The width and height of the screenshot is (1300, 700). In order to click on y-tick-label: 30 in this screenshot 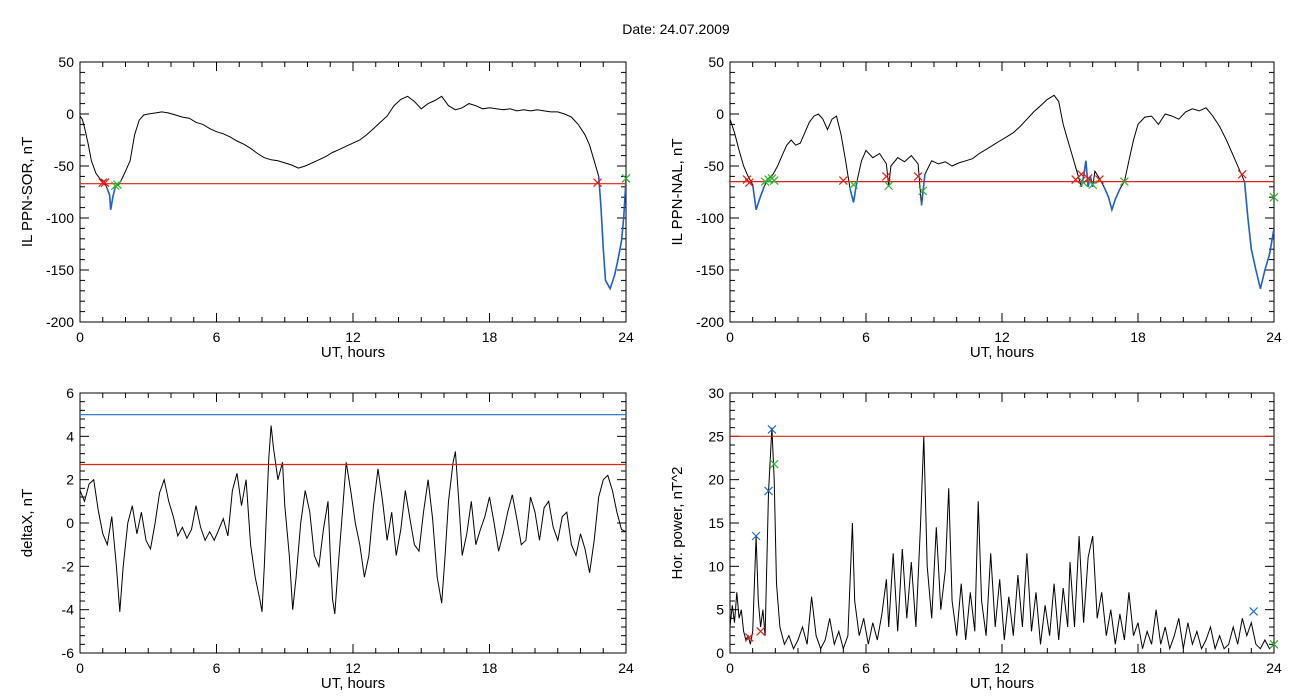, I will do `click(716, 393)`.